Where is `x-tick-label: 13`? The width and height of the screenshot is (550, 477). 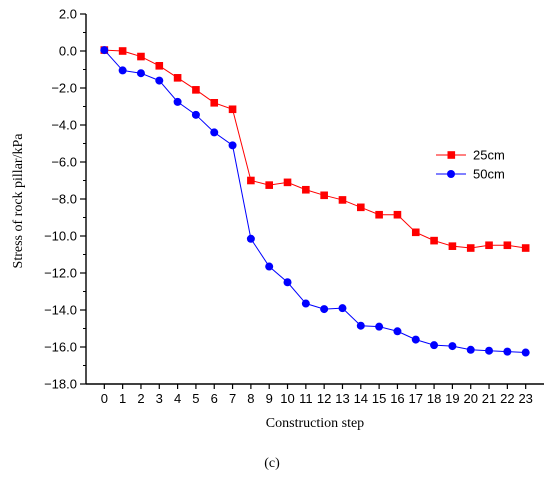
x-tick-label: 13 is located at coordinates (342, 398).